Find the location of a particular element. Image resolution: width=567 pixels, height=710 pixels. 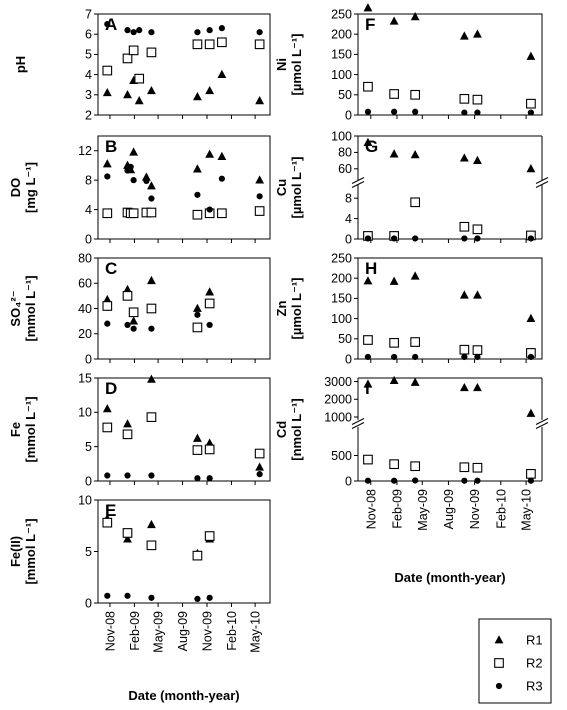

y-tick-label: 15 is located at coordinates (85, 378).